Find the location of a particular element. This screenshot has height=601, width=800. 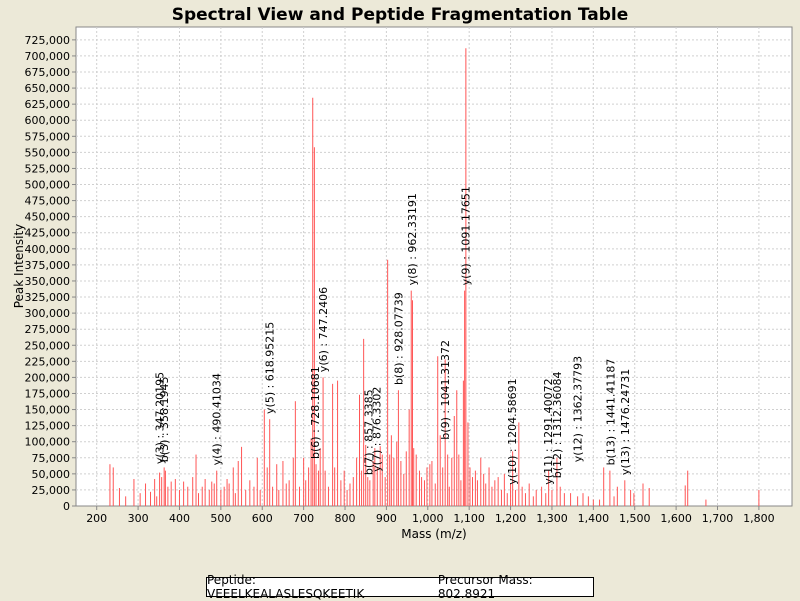

y-tick-label: 725,000 is located at coordinates (48, 40).